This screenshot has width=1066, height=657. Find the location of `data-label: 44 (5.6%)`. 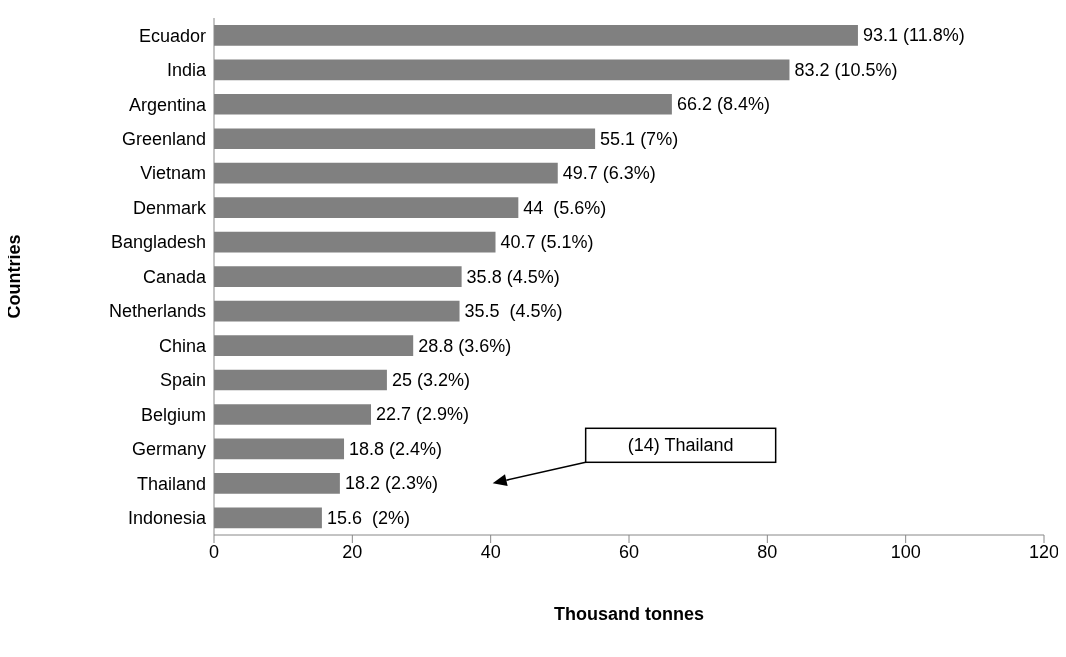

data-label: 44 (5.6%) is located at coordinates (565, 207).